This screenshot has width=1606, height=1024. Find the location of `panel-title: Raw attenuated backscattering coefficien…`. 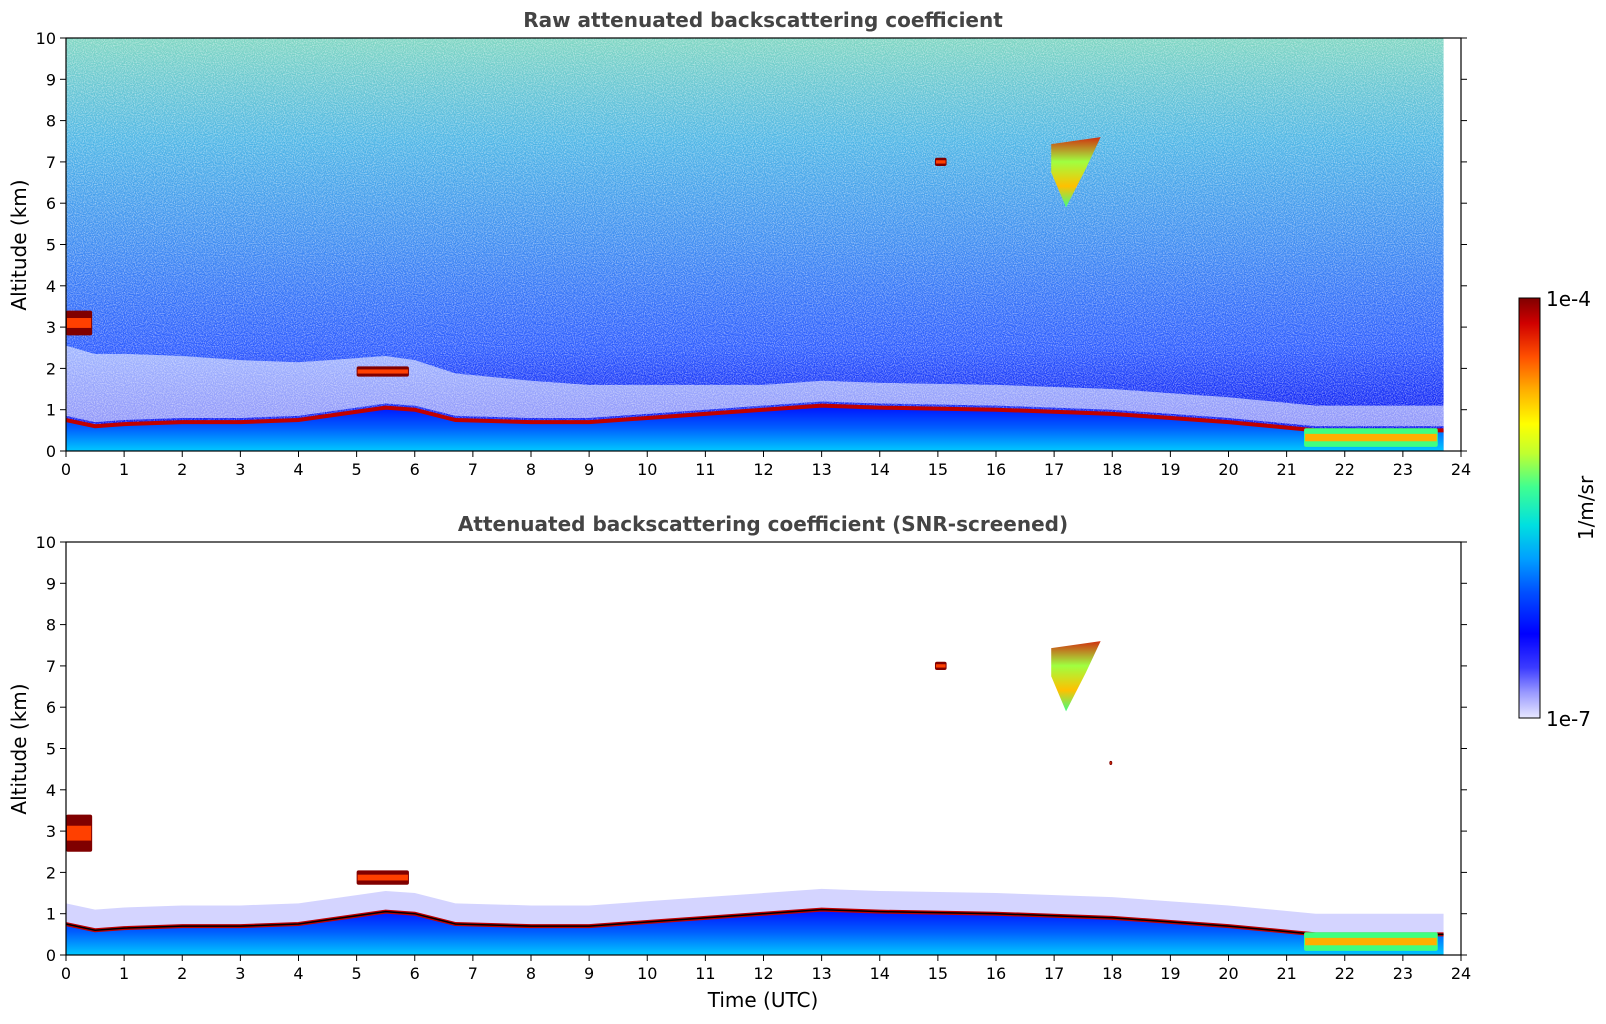

panel-title: Raw attenuated backscattering coefficien… is located at coordinates (763, 20).